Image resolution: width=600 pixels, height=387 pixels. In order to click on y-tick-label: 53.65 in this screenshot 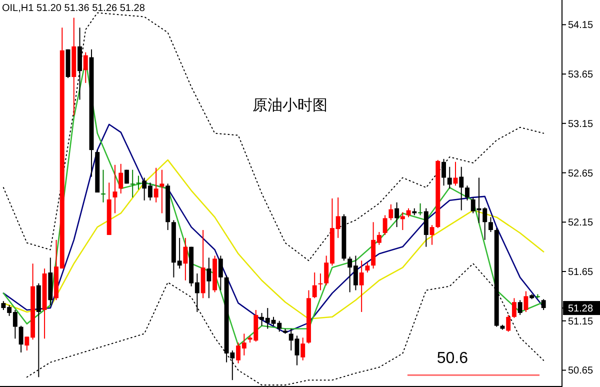, I will do `click(581, 75)`.